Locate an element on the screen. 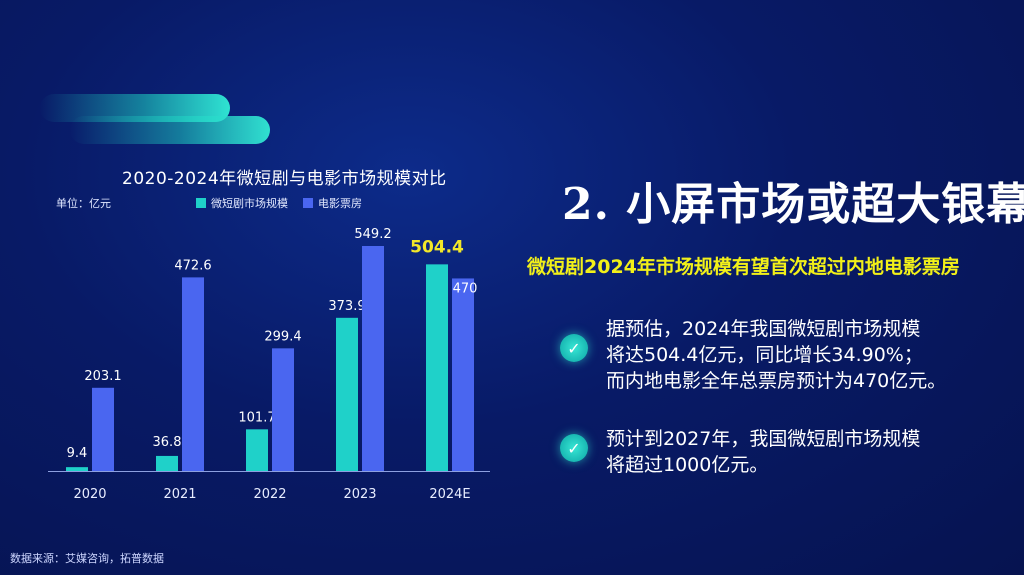 The width and height of the screenshot is (1024, 575). bullet-line: 而内地电影全年总票房预计为470亿元。 is located at coordinates (776, 381).